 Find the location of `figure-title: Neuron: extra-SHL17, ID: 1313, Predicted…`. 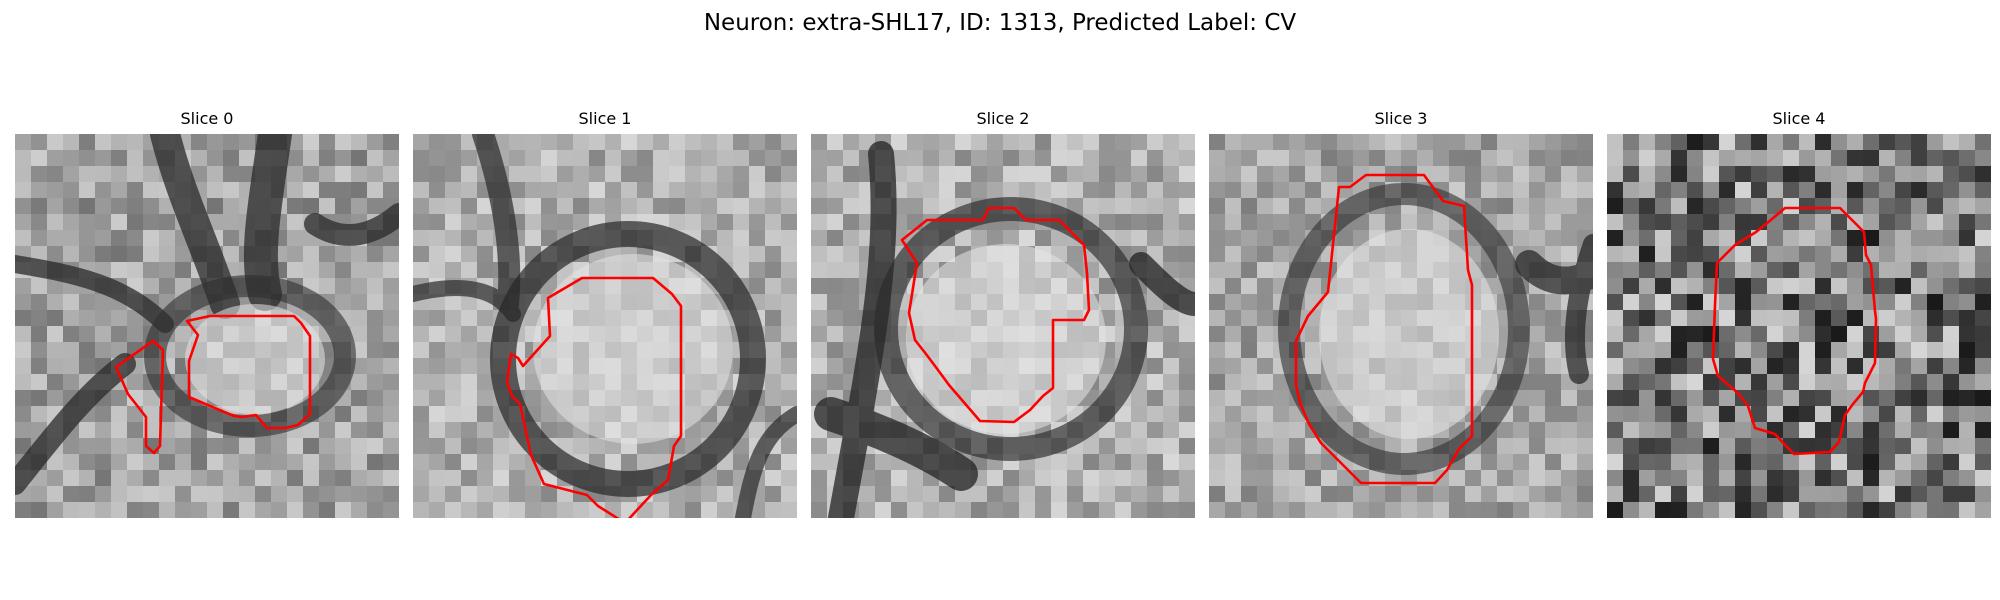

figure-title: Neuron: extra-SHL17, ID: 1313, Predicted… is located at coordinates (1000, 23).